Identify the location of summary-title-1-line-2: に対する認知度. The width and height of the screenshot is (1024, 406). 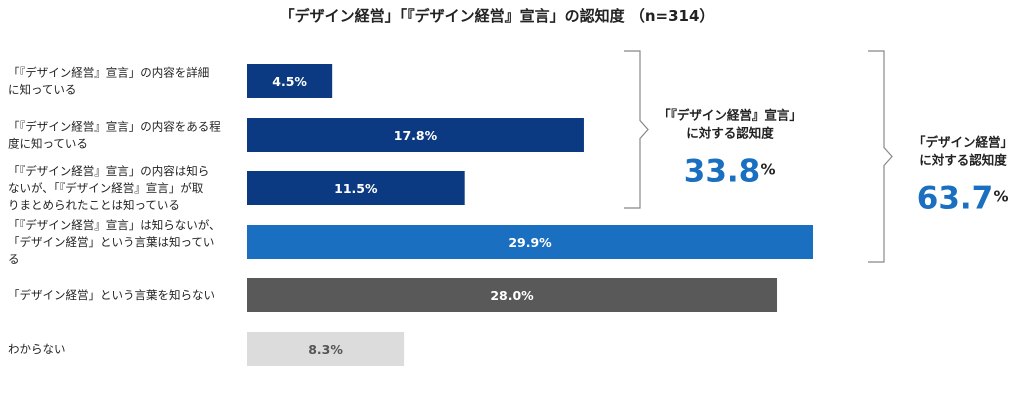
(730, 133).